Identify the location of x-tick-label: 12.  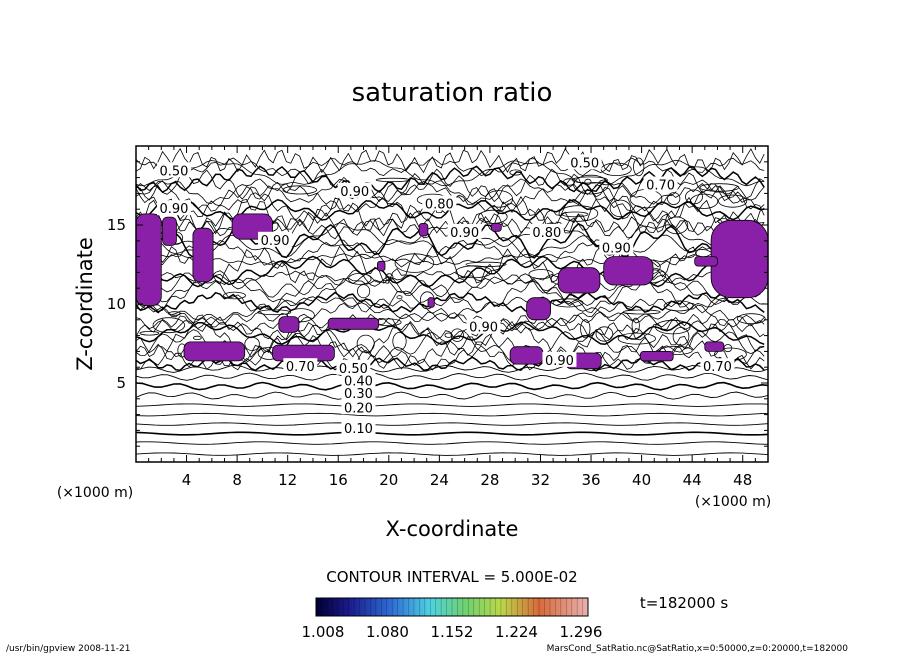
(287, 480).